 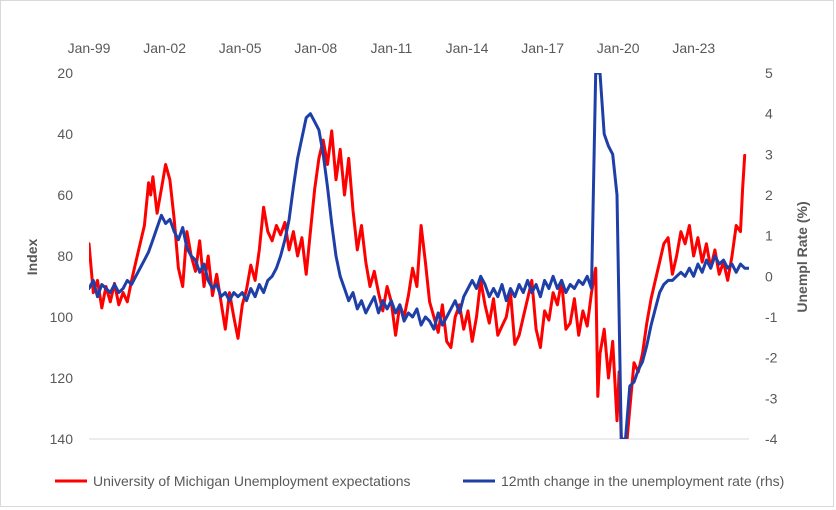 I want to click on x-tick-label: Jan-11, so click(x=392, y=48).